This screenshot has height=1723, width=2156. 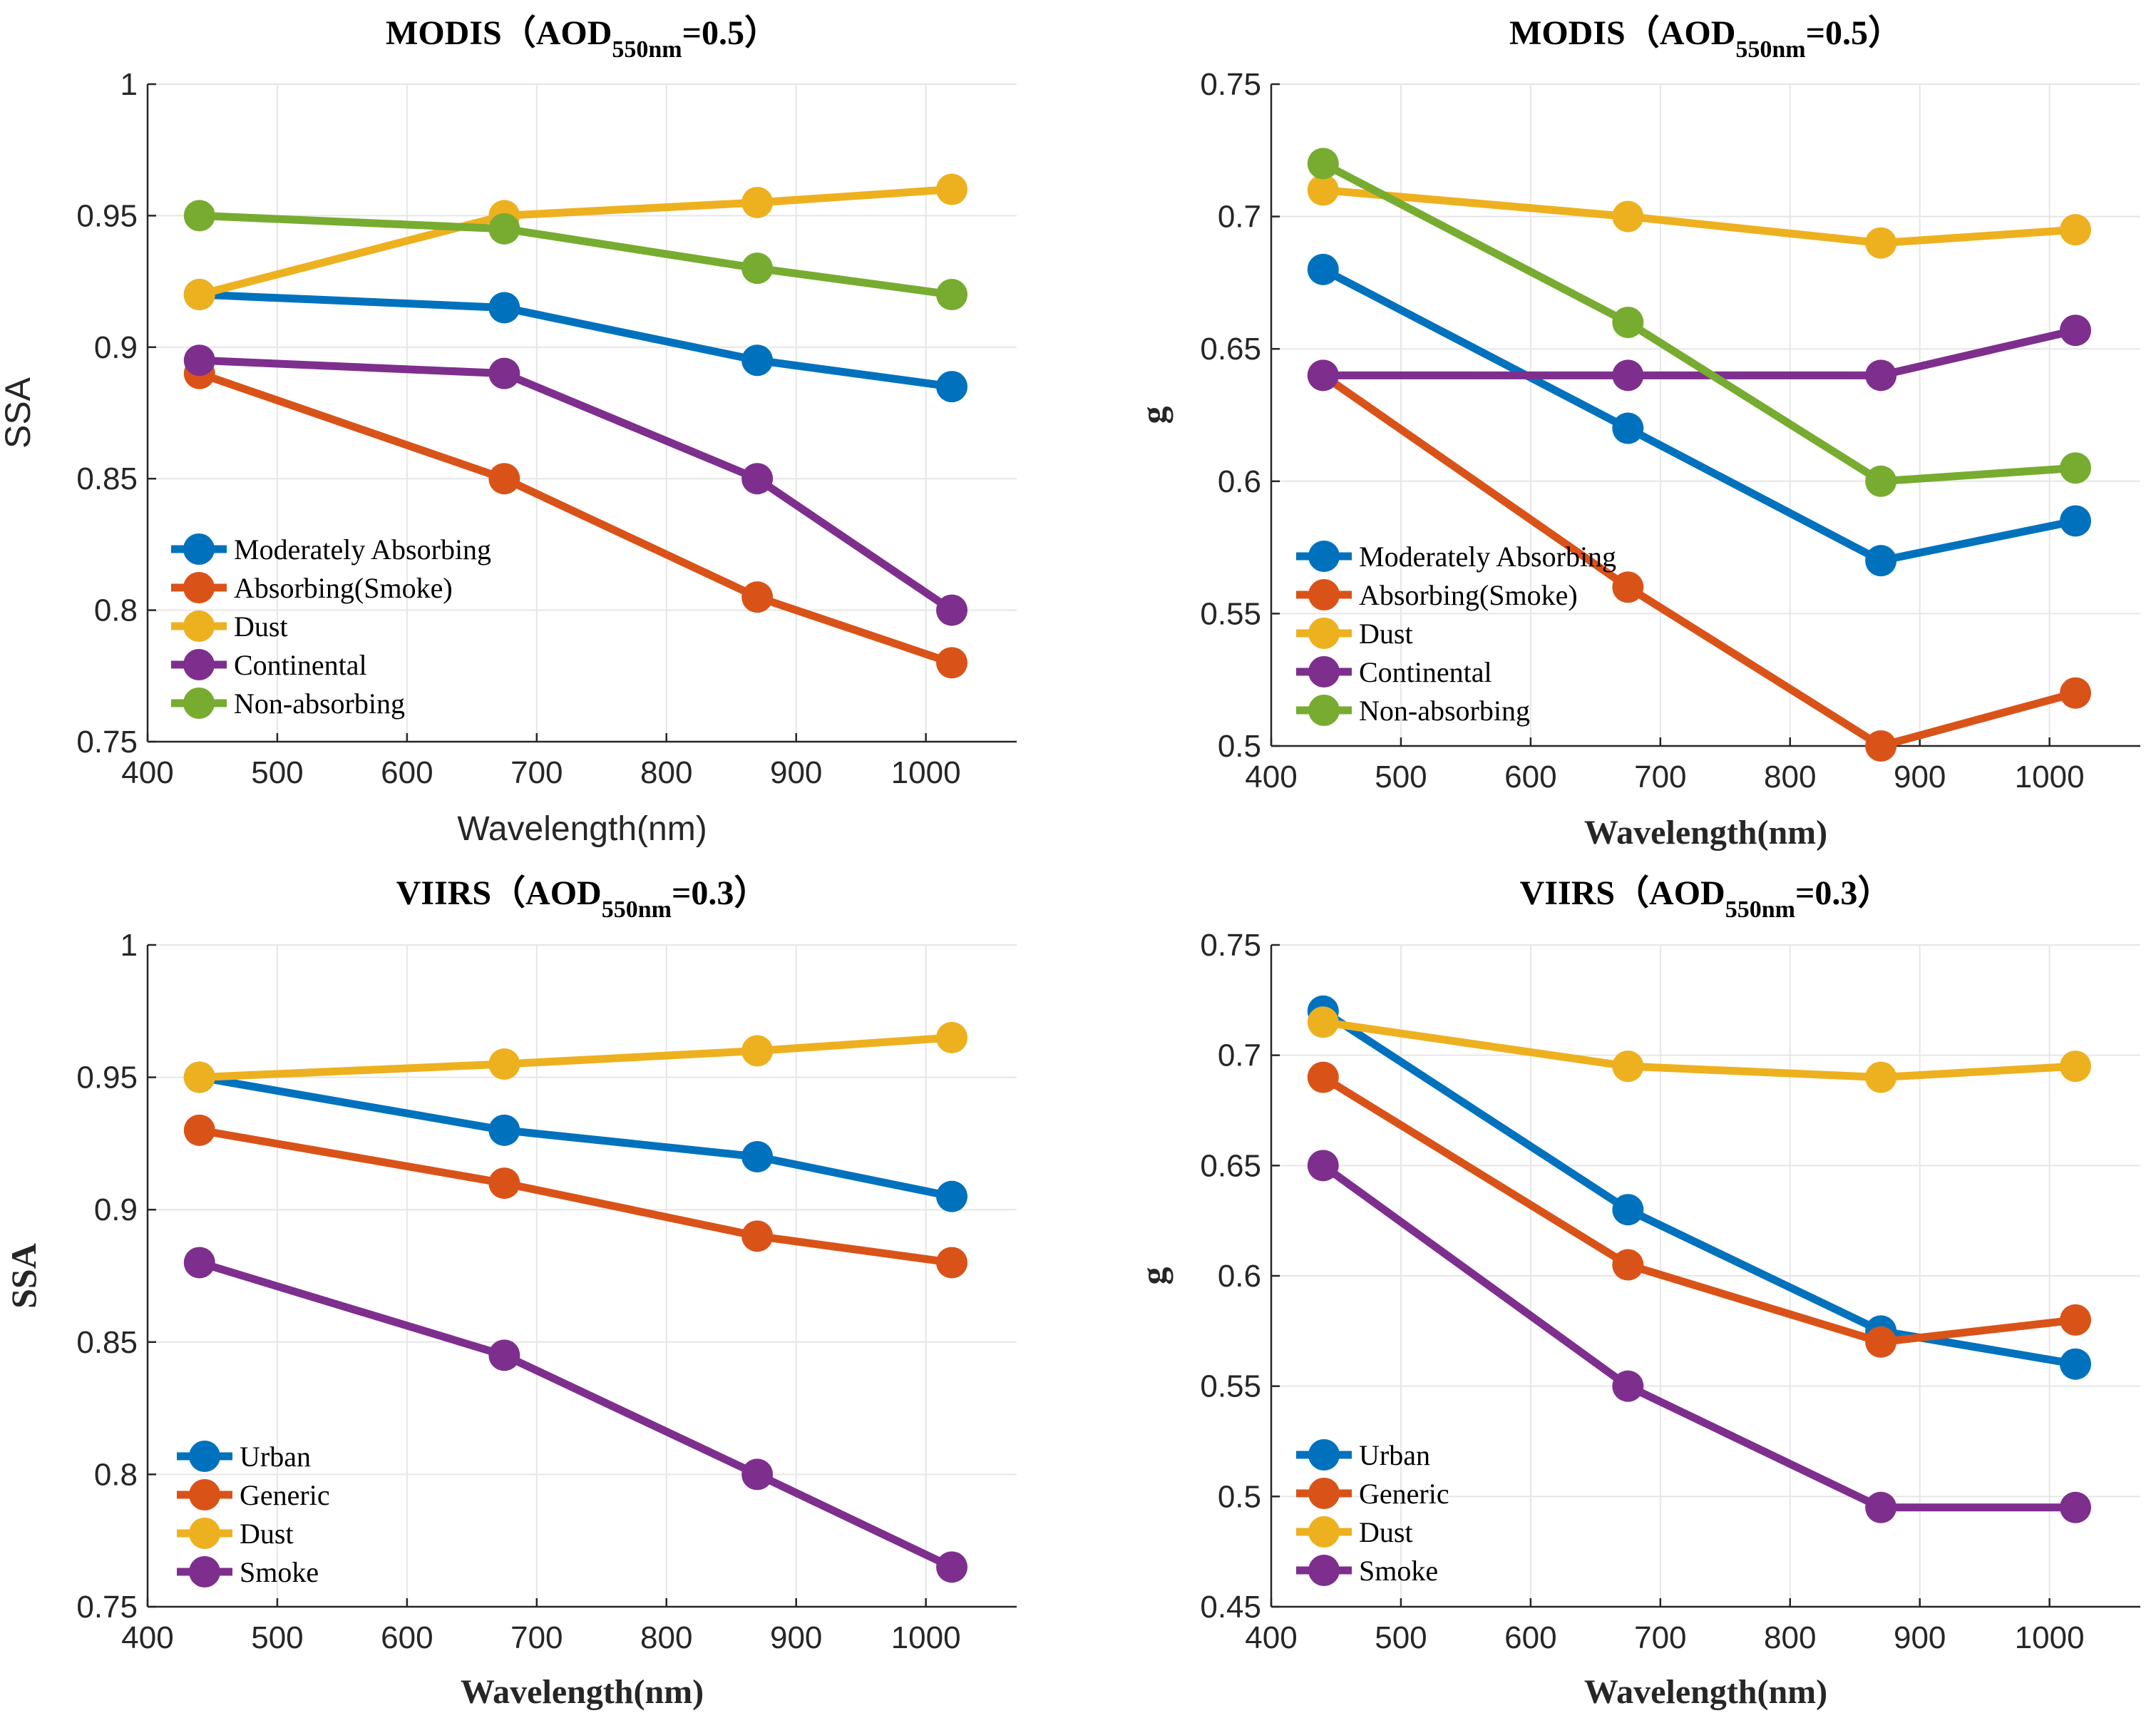 I want to click on series-smoke, so click(x=575, y=1415).